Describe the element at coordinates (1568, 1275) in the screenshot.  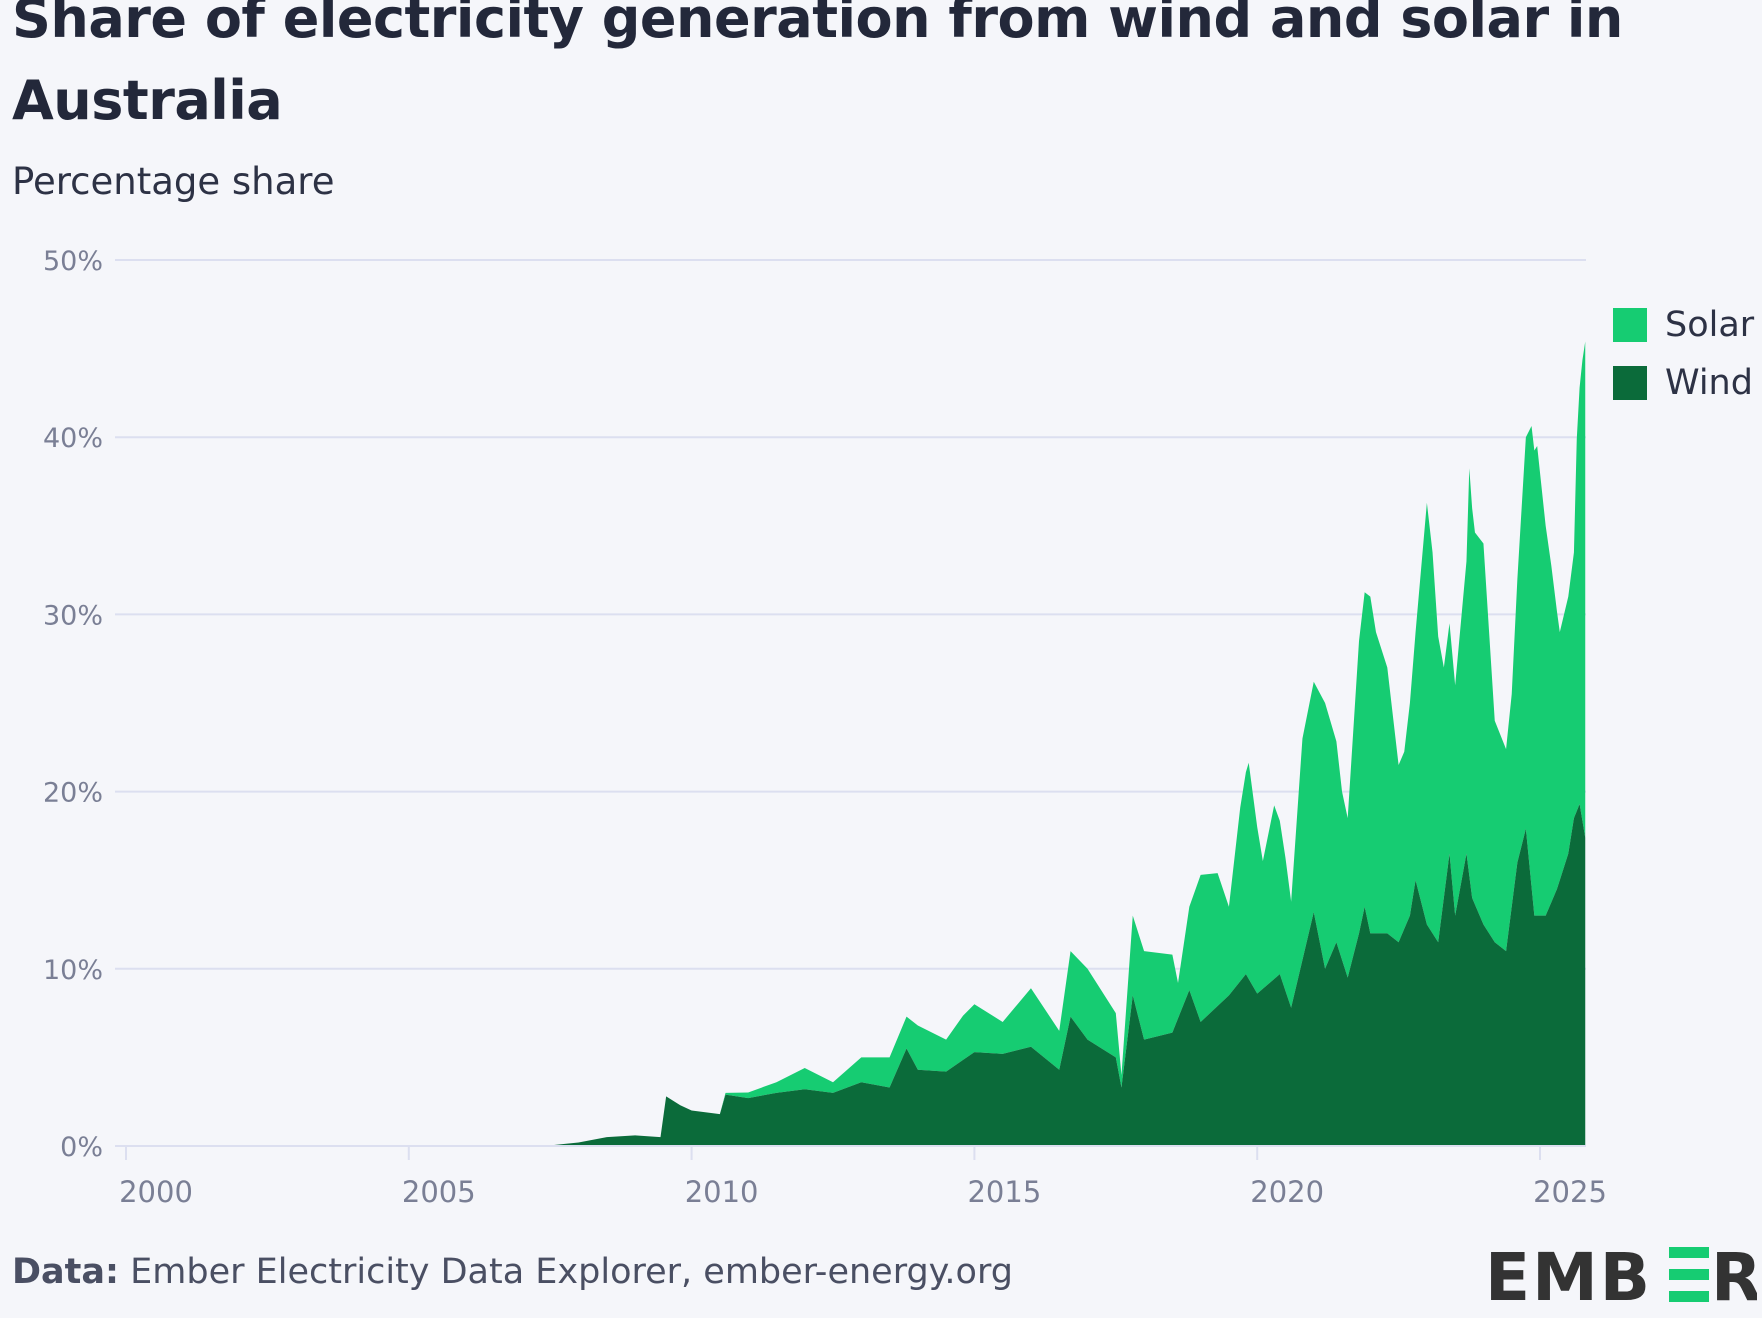
I see `svg-text: EMB` at that location.